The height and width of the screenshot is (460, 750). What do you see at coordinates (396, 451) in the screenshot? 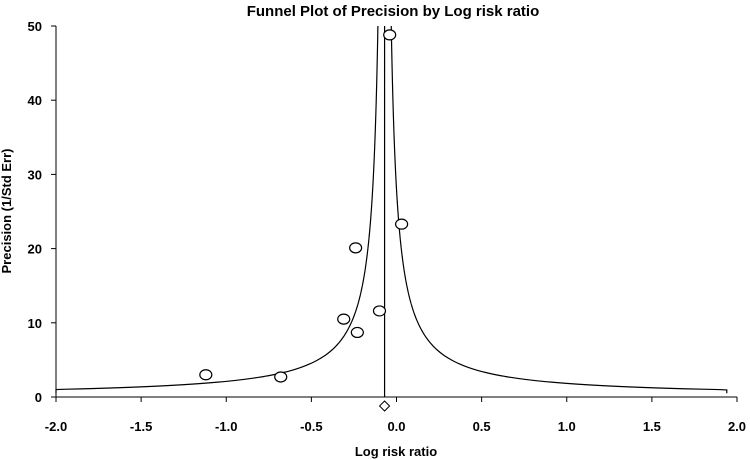
I see `x-axis-label: Log risk ratio` at bounding box center [396, 451].